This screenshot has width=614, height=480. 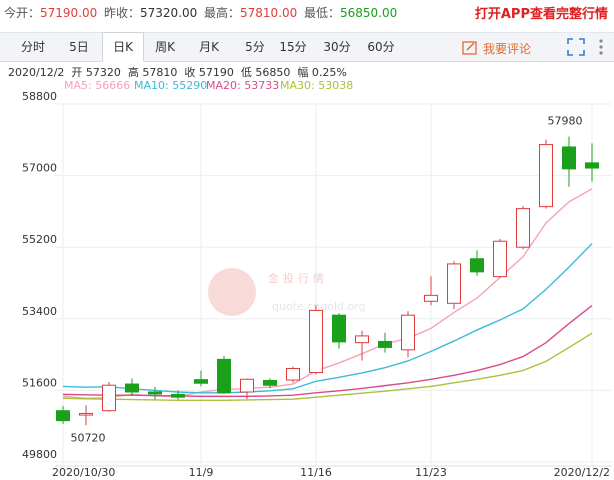 I want to click on quote-item: 最高：57810.00, so click(x=250, y=12).